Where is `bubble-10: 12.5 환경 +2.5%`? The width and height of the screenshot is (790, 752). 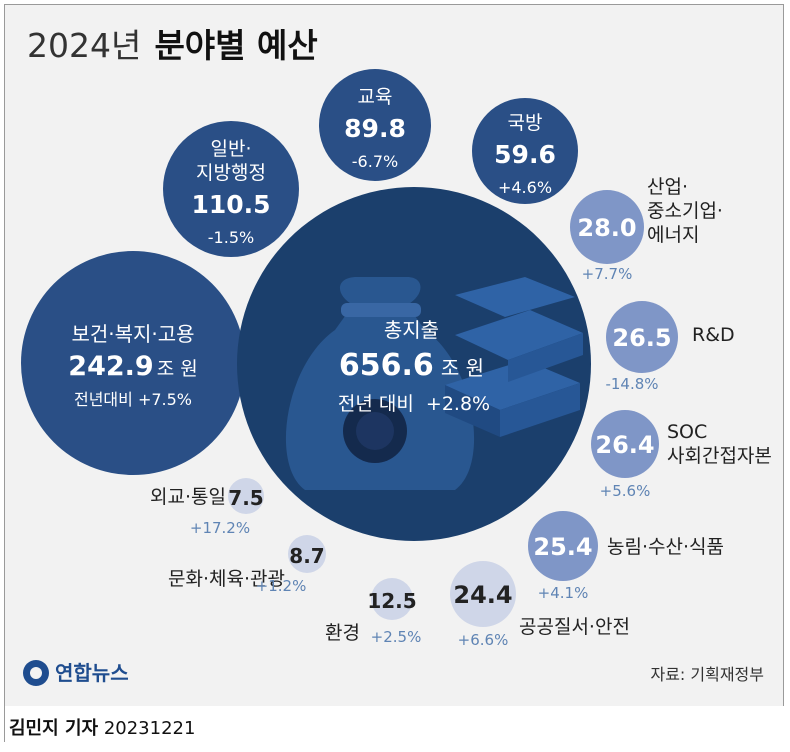 bubble-10: 12.5 환경 +2.5% is located at coordinates (373, 612).